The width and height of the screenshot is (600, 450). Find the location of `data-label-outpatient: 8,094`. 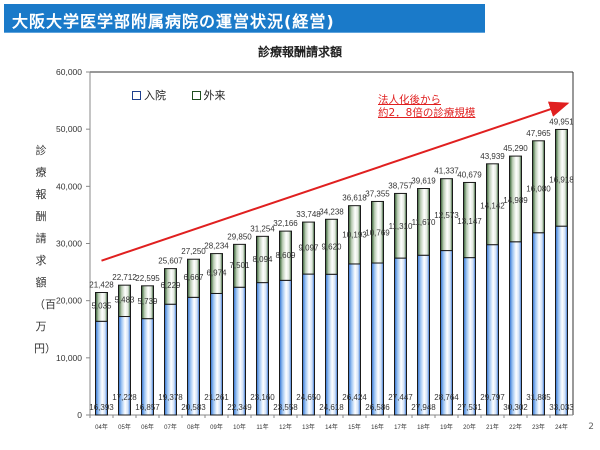

data-label-outpatient: 8,094 is located at coordinates (262, 259).